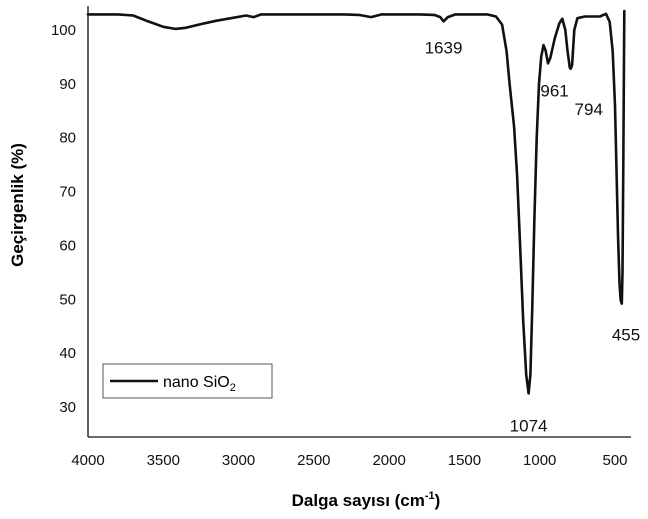 This screenshot has height=519, width=648. What do you see at coordinates (529, 426) in the screenshot?
I see `peak-label-1074: 1074` at bounding box center [529, 426].